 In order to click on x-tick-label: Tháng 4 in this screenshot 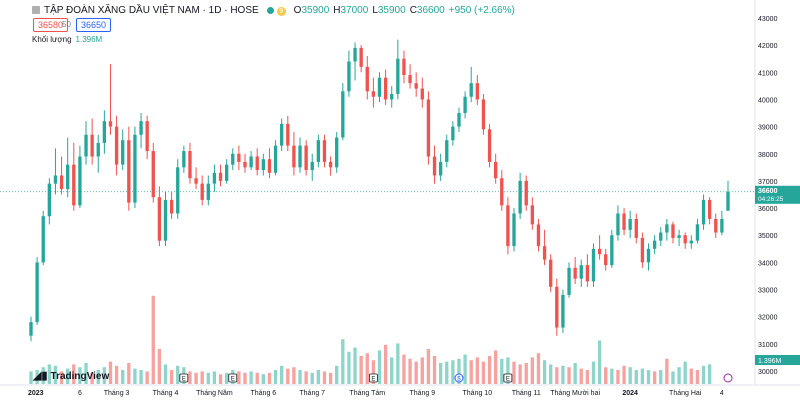, I will do `click(166, 393)`.